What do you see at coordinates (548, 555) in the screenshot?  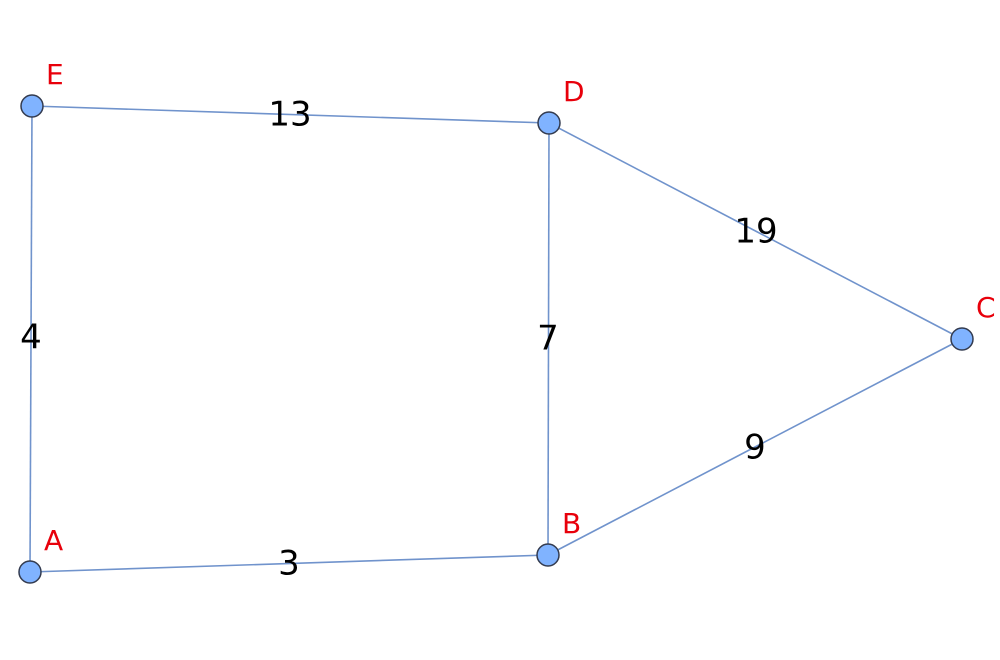 I see `node-B` at bounding box center [548, 555].